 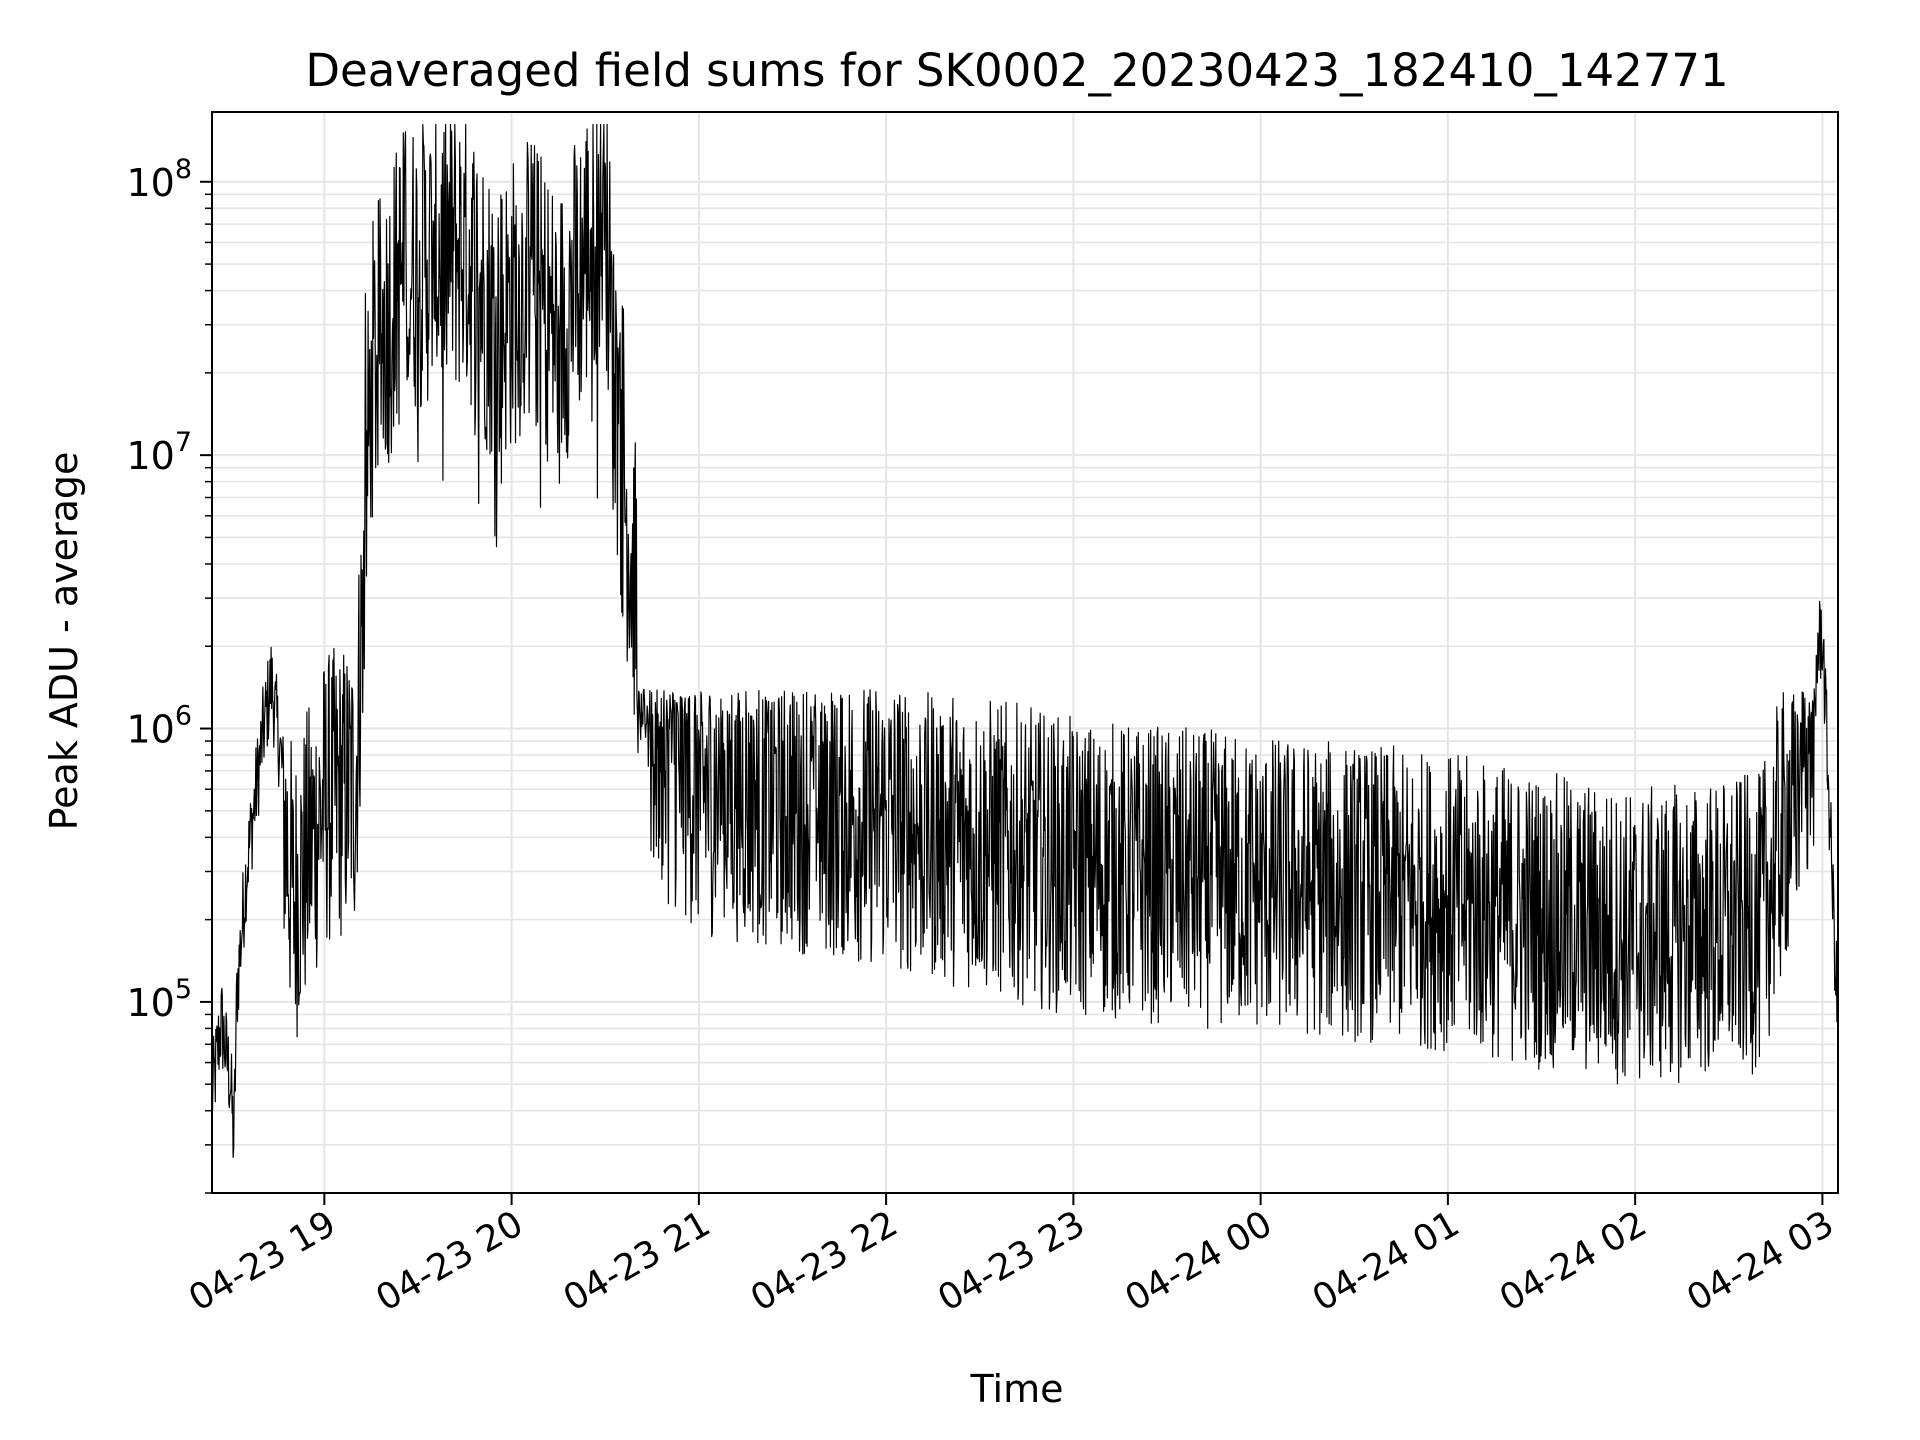 What do you see at coordinates (159, 452) in the screenshot?
I see `y-tick-label: 10⁷` at bounding box center [159, 452].